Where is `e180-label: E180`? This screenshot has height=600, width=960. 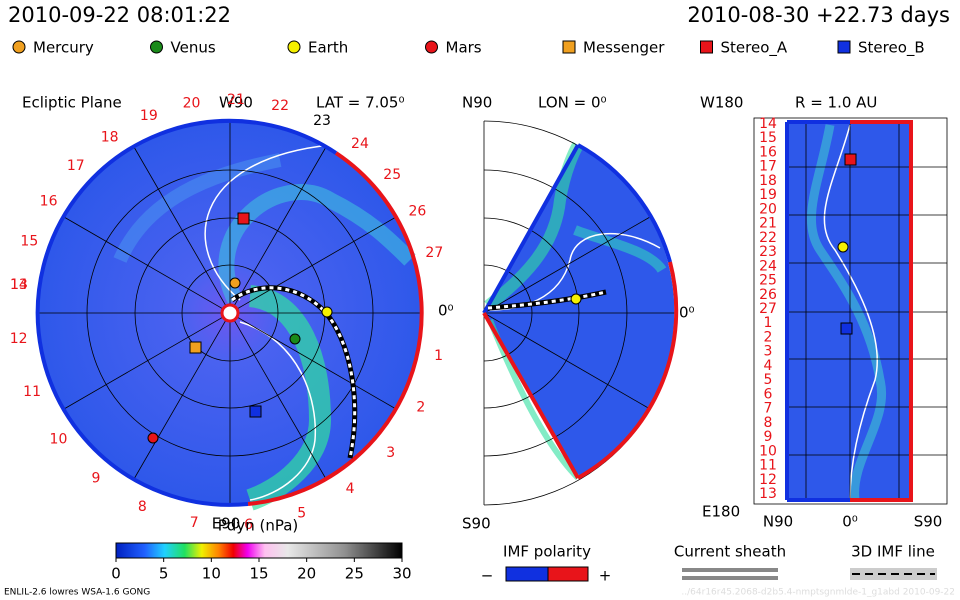
e180-label: E180 is located at coordinates (721, 512).